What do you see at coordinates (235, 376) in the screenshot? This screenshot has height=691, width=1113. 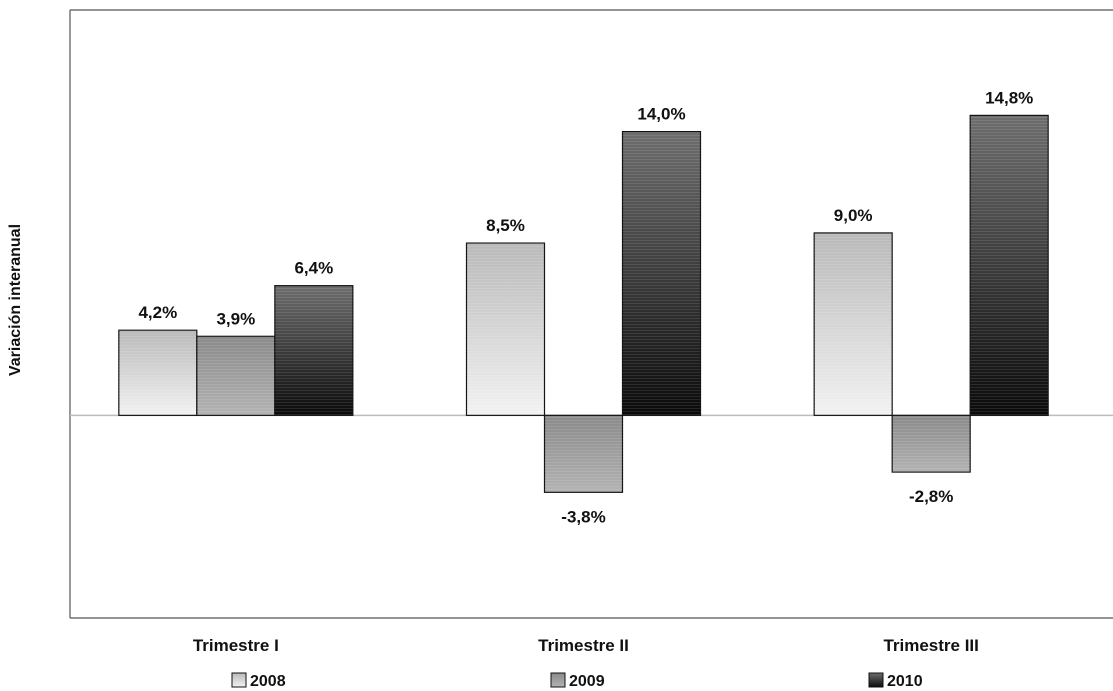 I see `bar-texture-trimestre-i-2009` at bounding box center [235, 376].